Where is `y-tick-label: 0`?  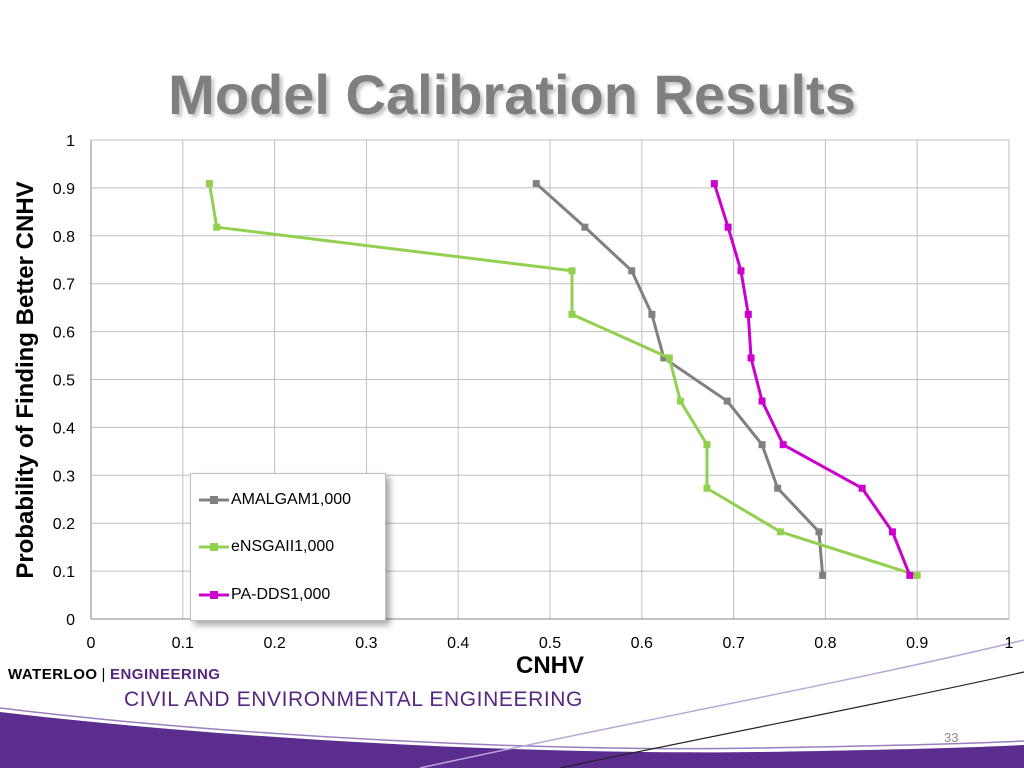 y-tick-label: 0 is located at coordinates (70, 620).